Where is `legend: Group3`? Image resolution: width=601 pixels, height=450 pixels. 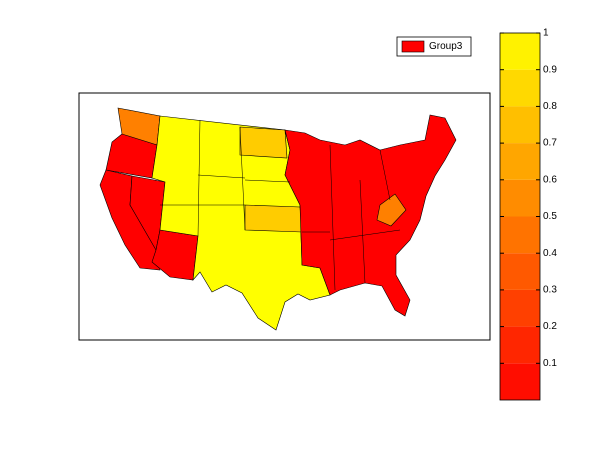 legend: Group3 is located at coordinates (434, 46).